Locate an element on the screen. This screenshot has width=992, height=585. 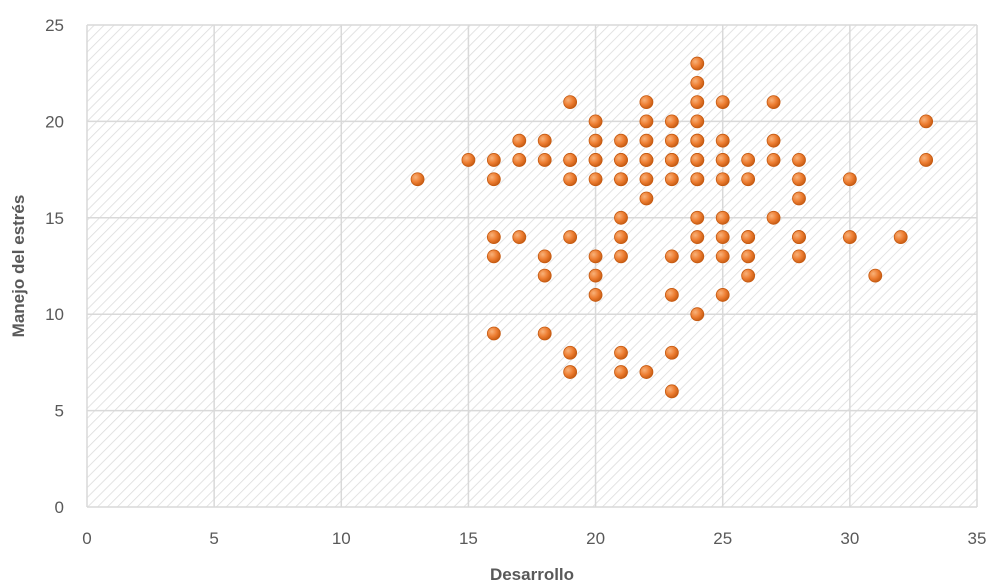
y-tick-label: 0 is located at coordinates (59, 507).